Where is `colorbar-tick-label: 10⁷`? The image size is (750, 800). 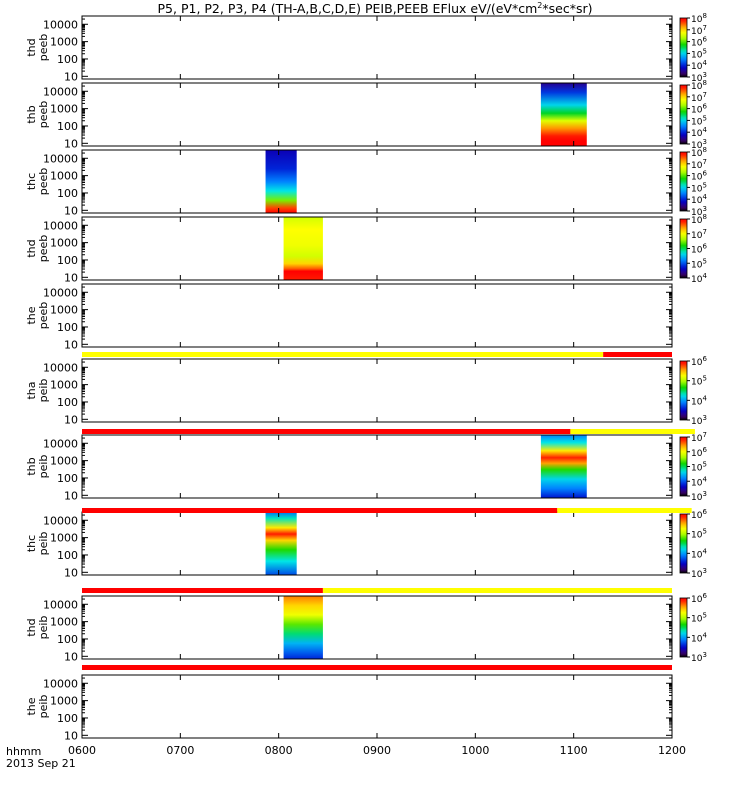
colorbar-tick-label: 10⁷ is located at coordinates (699, 164).